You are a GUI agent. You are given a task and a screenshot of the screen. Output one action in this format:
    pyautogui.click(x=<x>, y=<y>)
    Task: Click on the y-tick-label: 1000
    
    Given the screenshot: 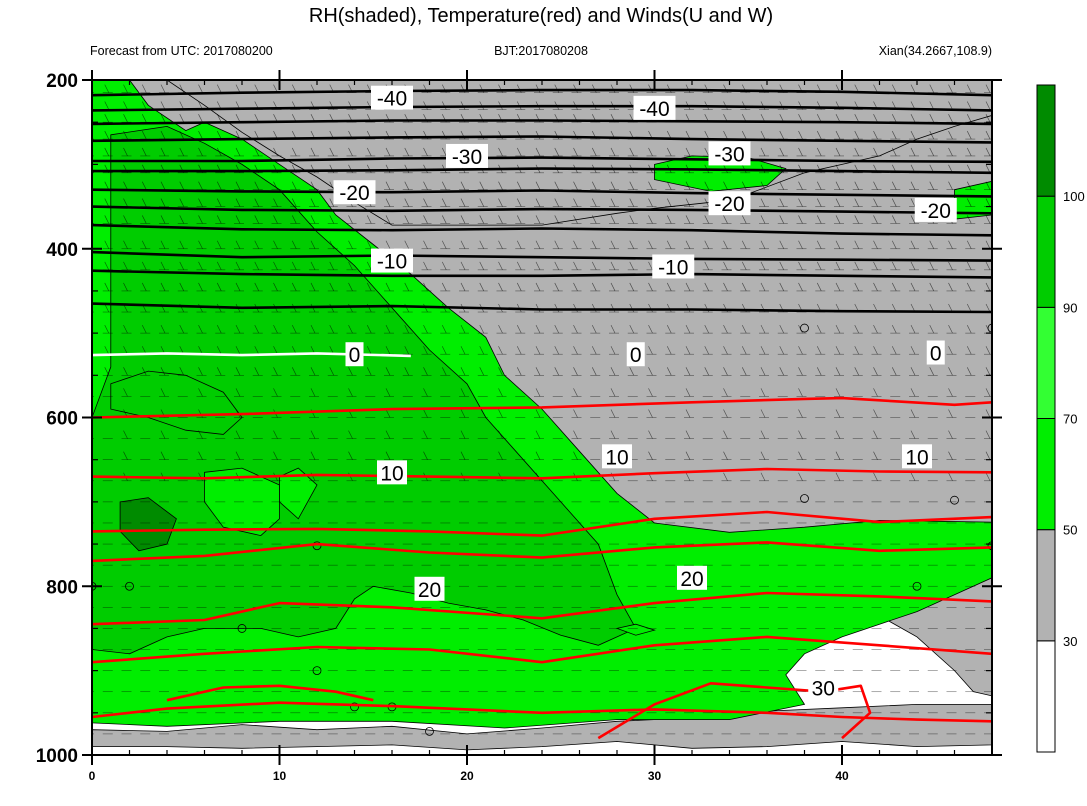 What is the action you would take?
    pyautogui.click(x=57, y=756)
    